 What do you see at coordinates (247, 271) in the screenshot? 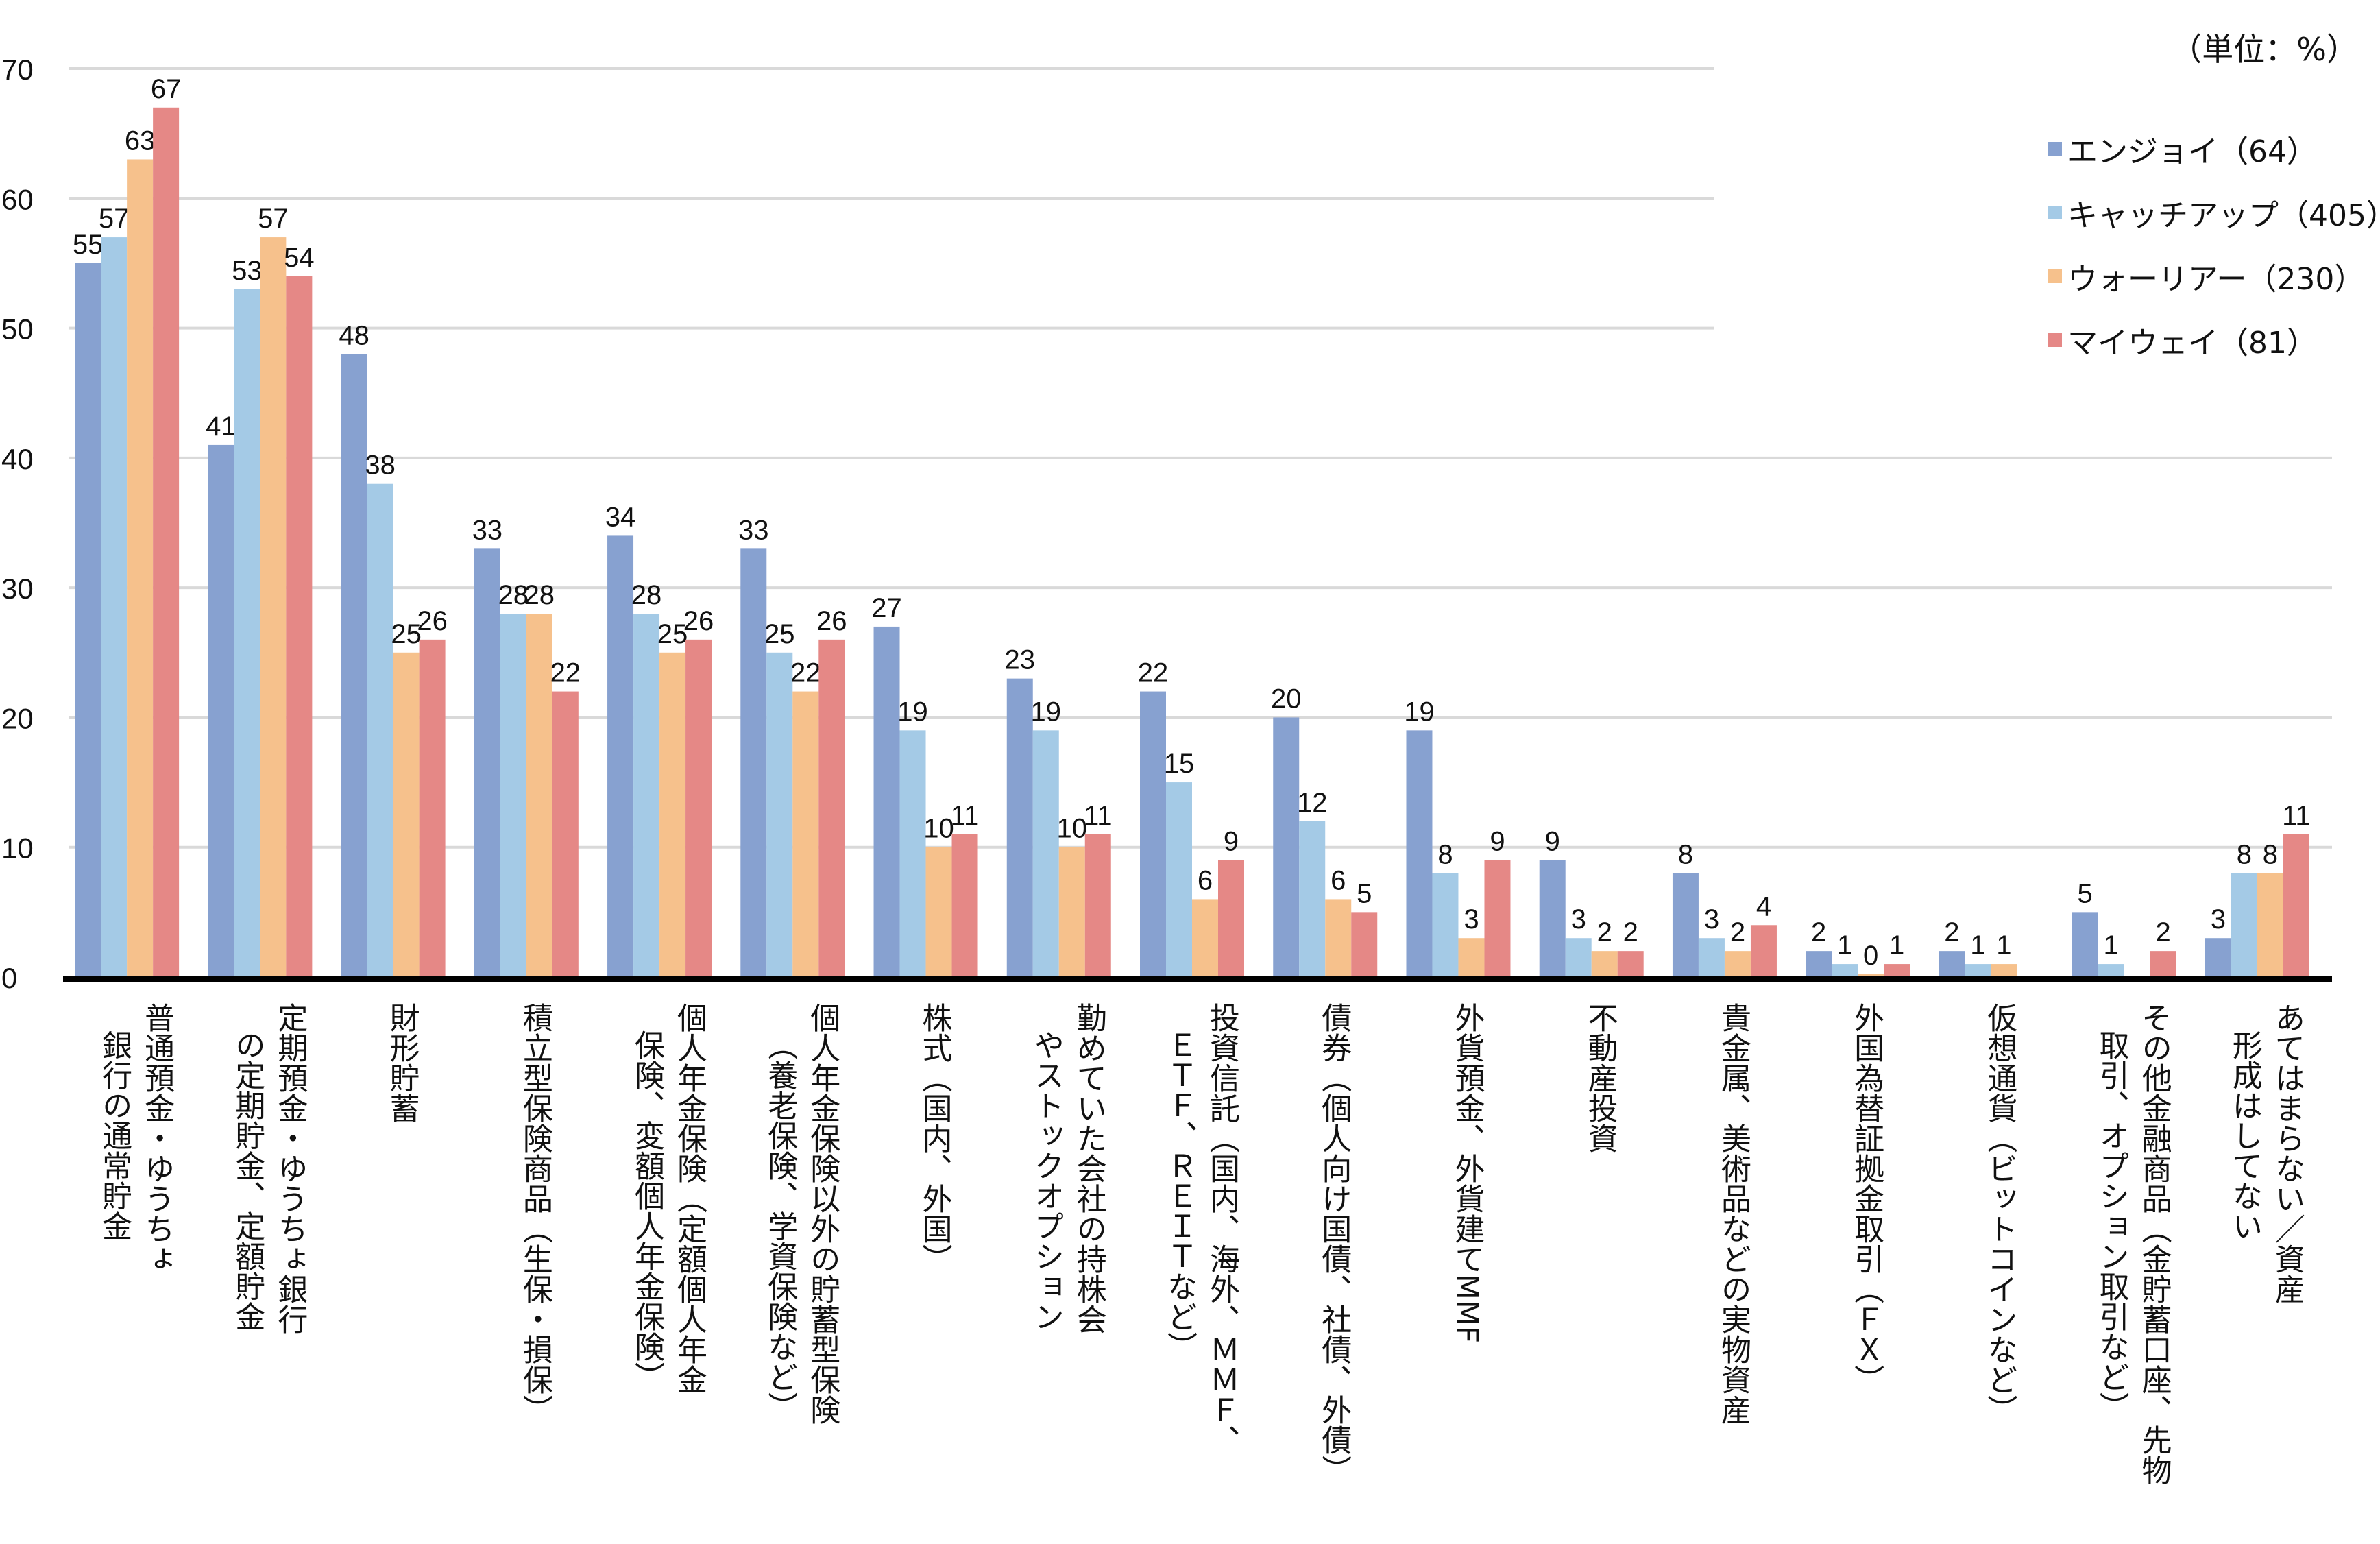
I see `data-label: 53` at bounding box center [247, 271].